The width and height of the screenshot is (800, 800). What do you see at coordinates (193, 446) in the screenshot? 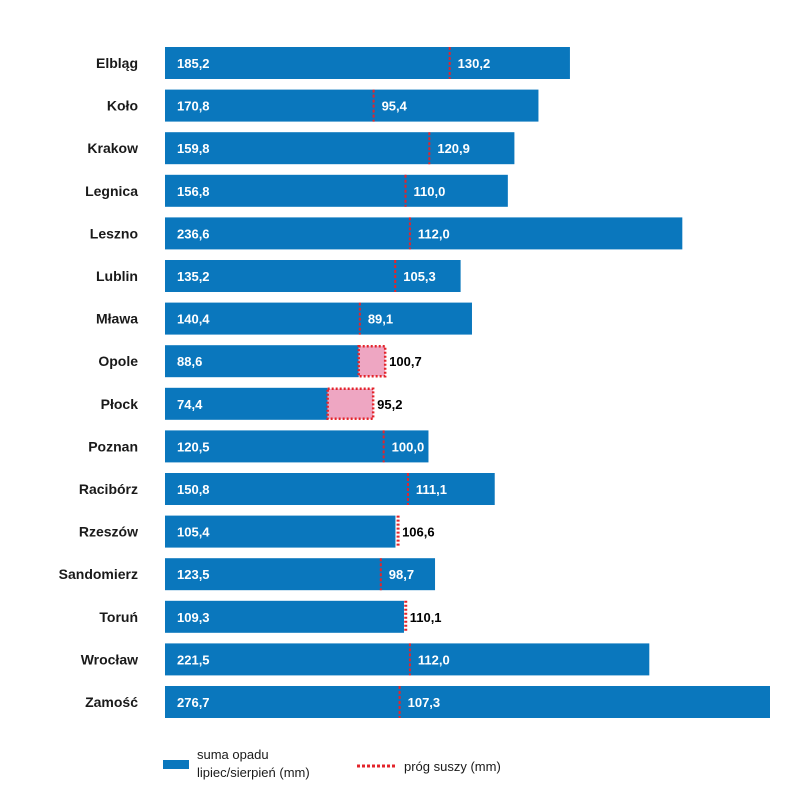
I see `precipitation-value-label: 120,5` at bounding box center [193, 446].